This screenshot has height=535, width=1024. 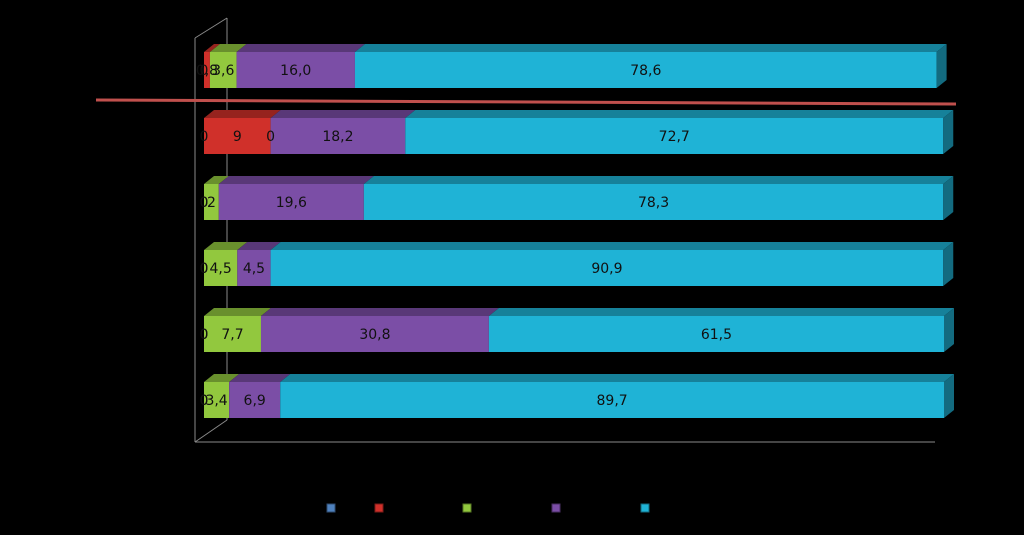 I want to click on bar-top-r3-s4, so click(x=296, y=180).